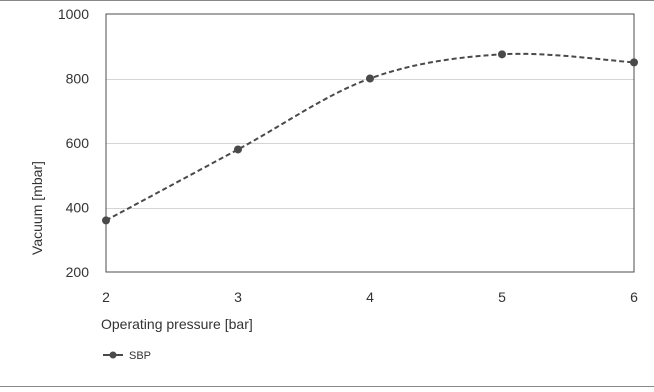 This screenshot has width=654, height=392. What do you see at coordinates (78, 272) in the screenshot?
I see `y-tick-label: 200` at bounding box center [78, 272].